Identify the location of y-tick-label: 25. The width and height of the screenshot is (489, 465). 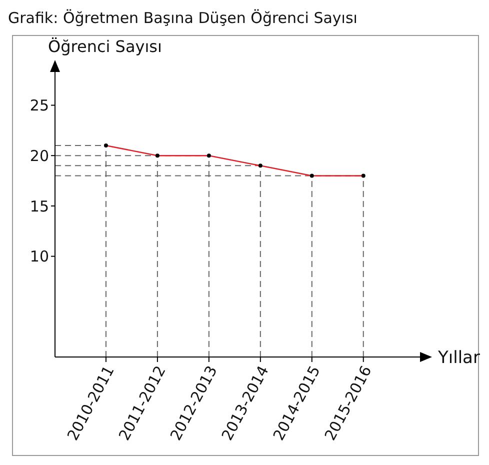
(39, 105).